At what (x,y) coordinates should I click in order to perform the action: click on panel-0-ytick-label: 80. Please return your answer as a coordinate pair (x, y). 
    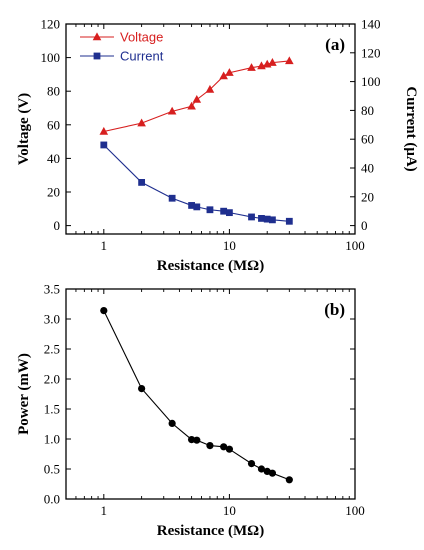
    Looking at the image, I should click on (53, 91).